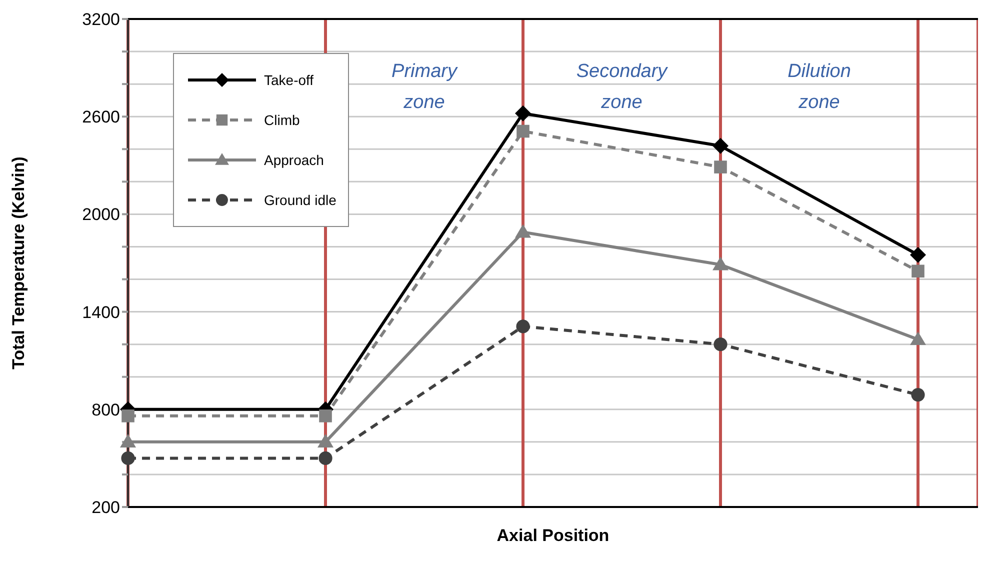 This screenshot has height=561, width=986. What do you see at coordinates (425, 87) in the screenshot?
I see `annotation: Primary zone` at bounding box center [425, 87].